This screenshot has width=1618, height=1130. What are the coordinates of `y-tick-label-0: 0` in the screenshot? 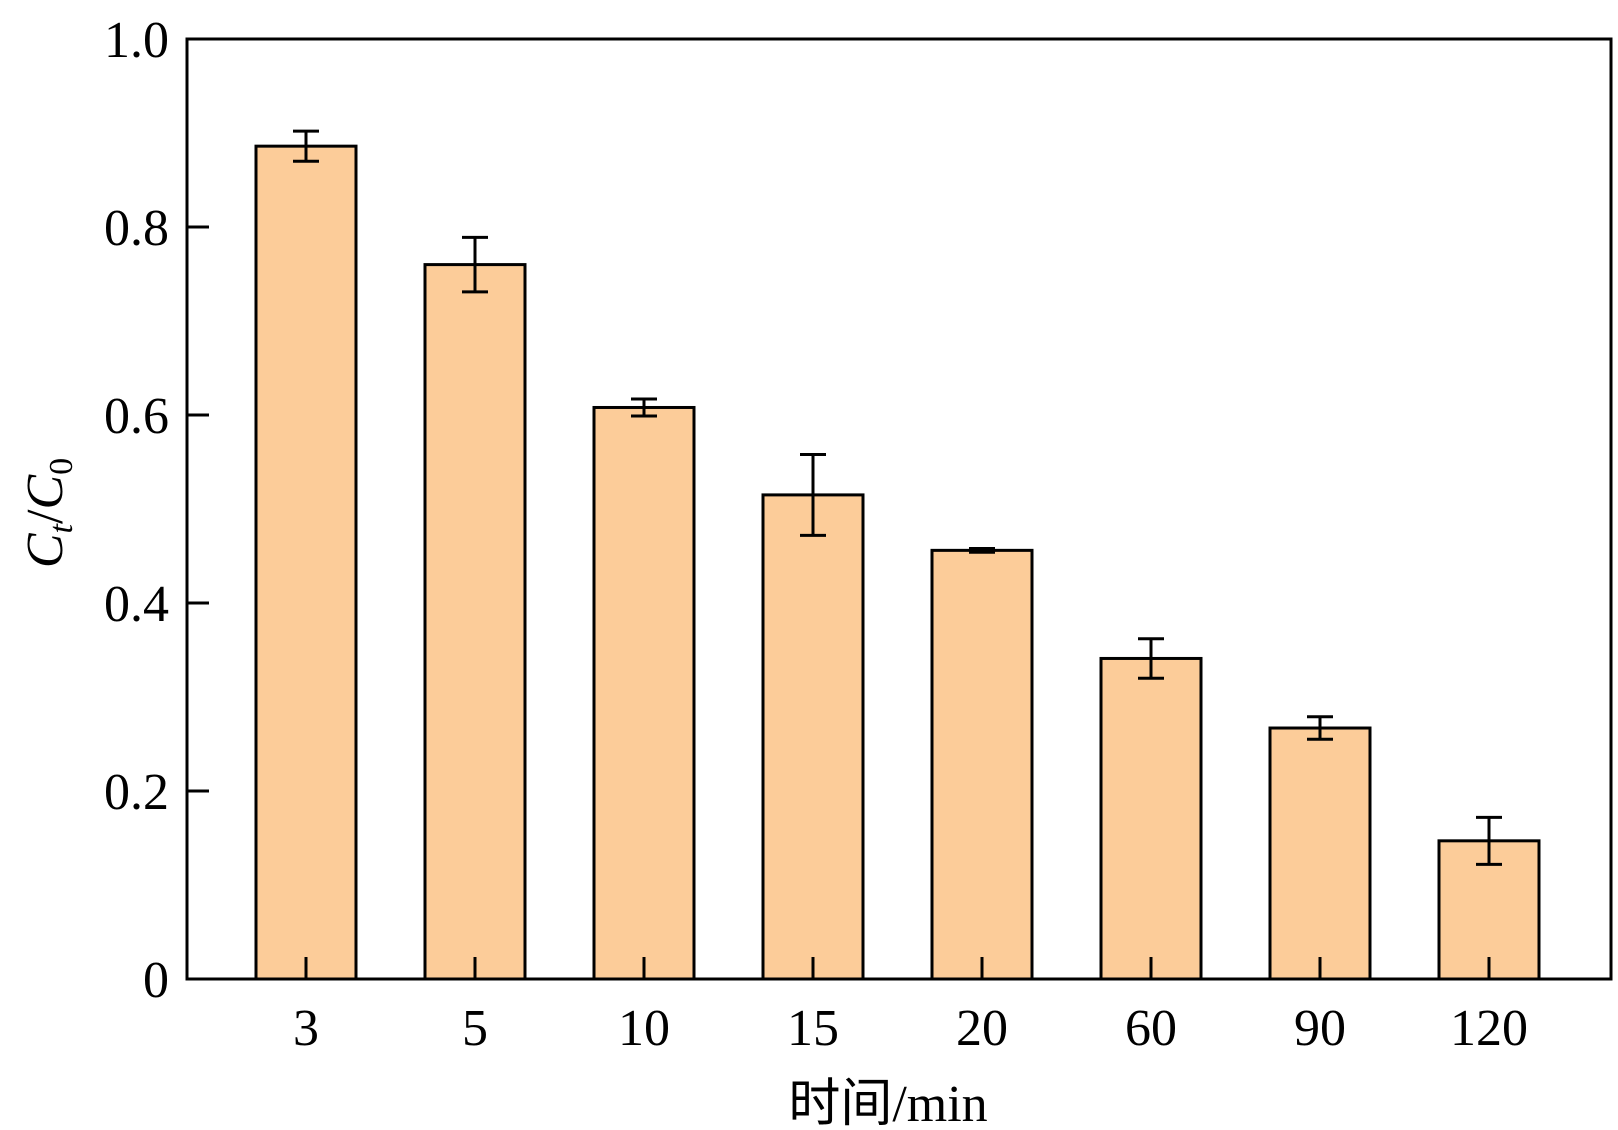 It's located at (156, 980).